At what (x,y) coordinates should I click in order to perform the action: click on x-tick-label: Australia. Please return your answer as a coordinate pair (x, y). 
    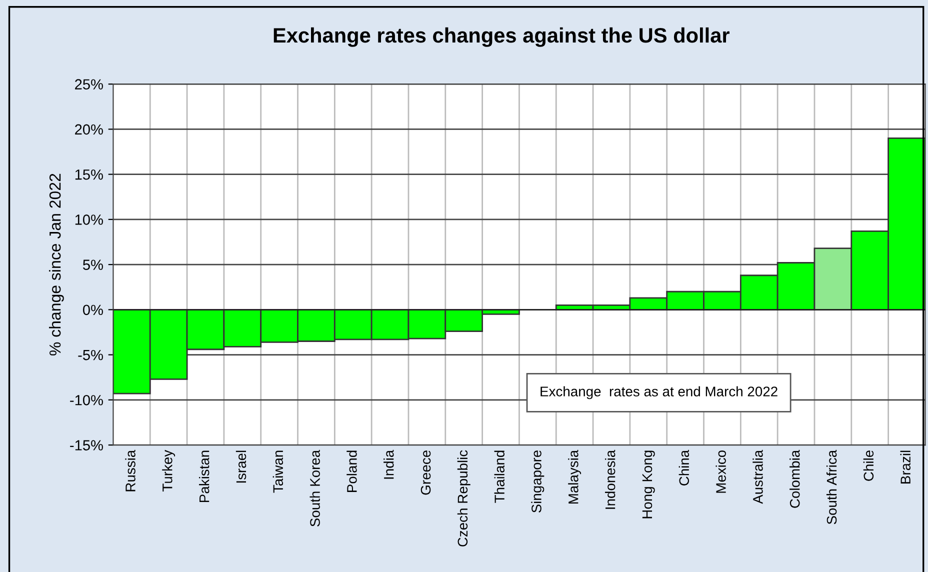
    Looking at the image, I should click on (757, 477).